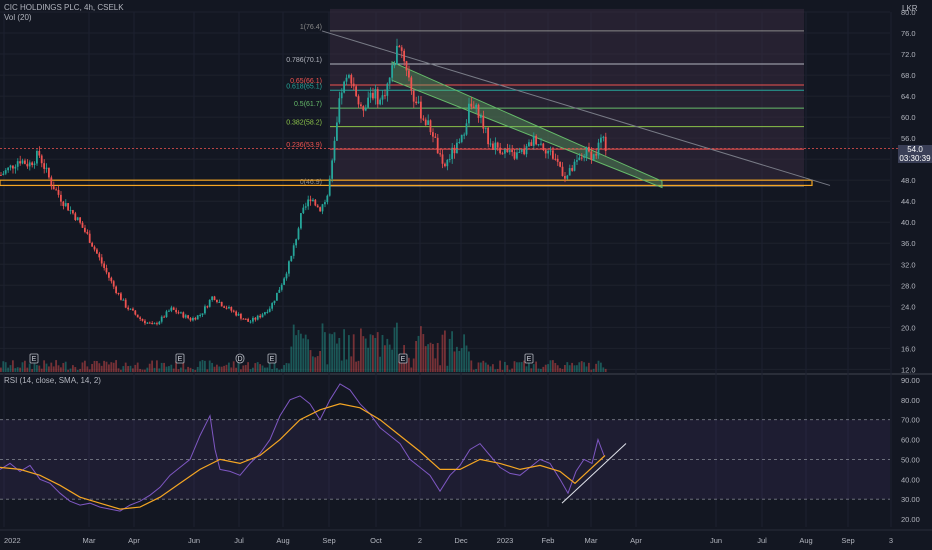 Image resolution: width=932 pixels, height=550 pixels. I want to click on fib-level-label: 0(46.9), so click(311, 182).